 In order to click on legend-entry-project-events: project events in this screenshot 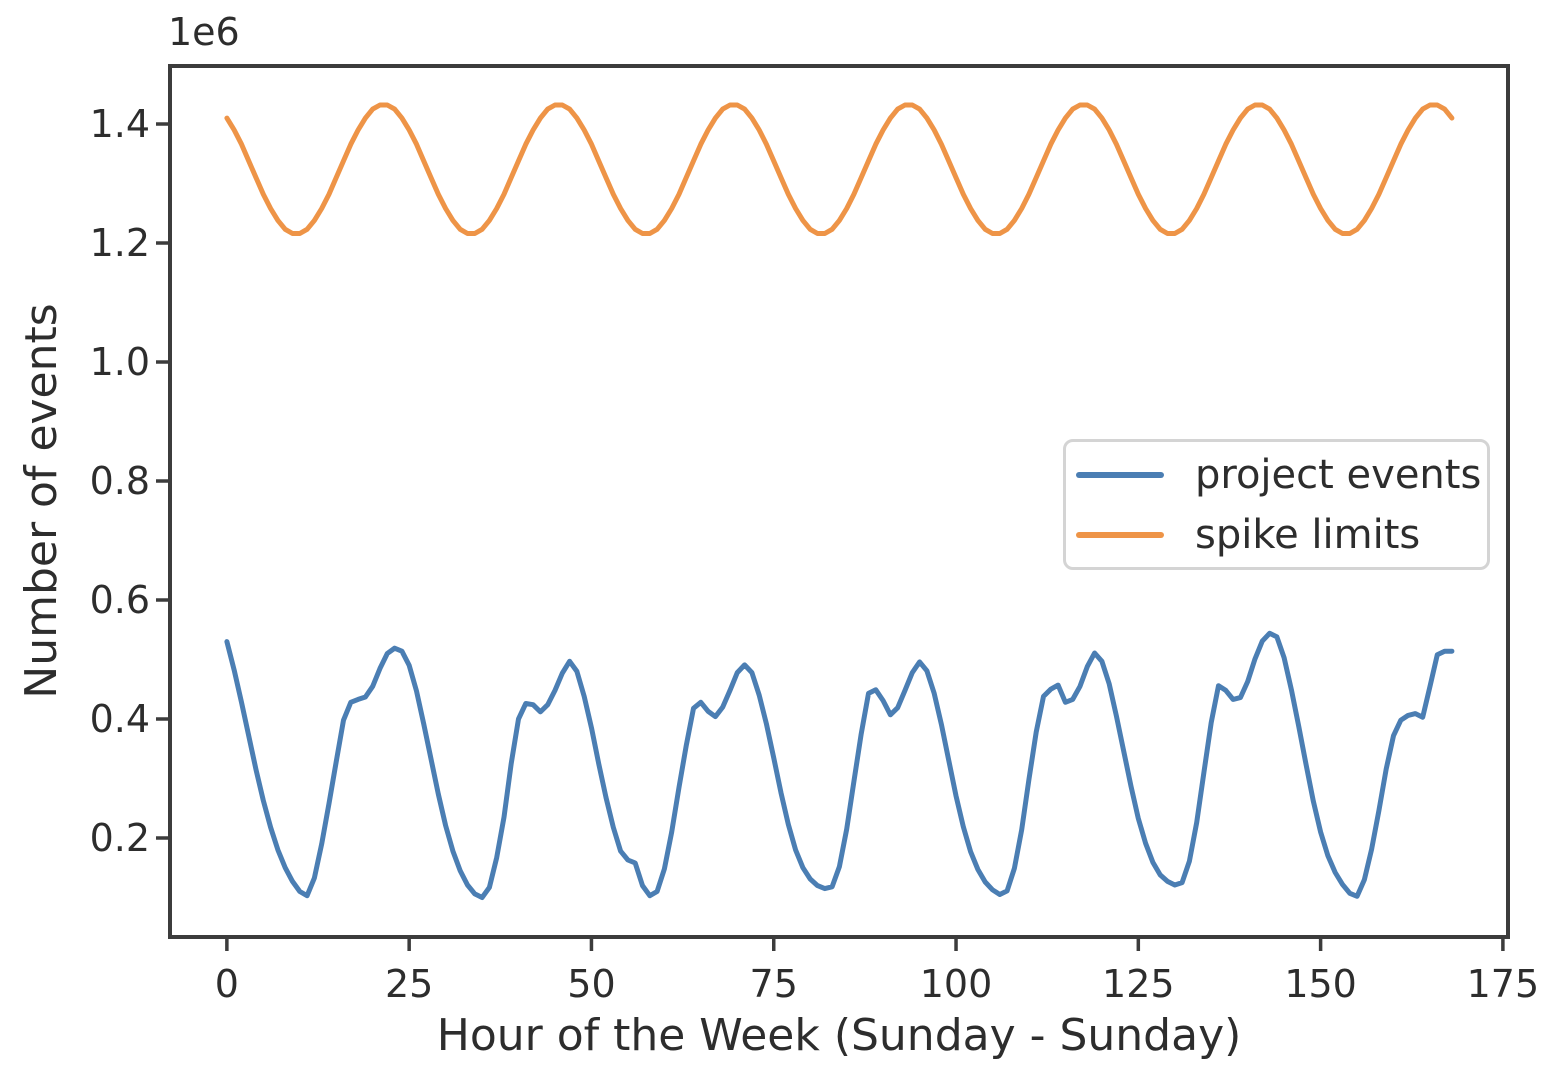, I will do `click(1281, 475)`.